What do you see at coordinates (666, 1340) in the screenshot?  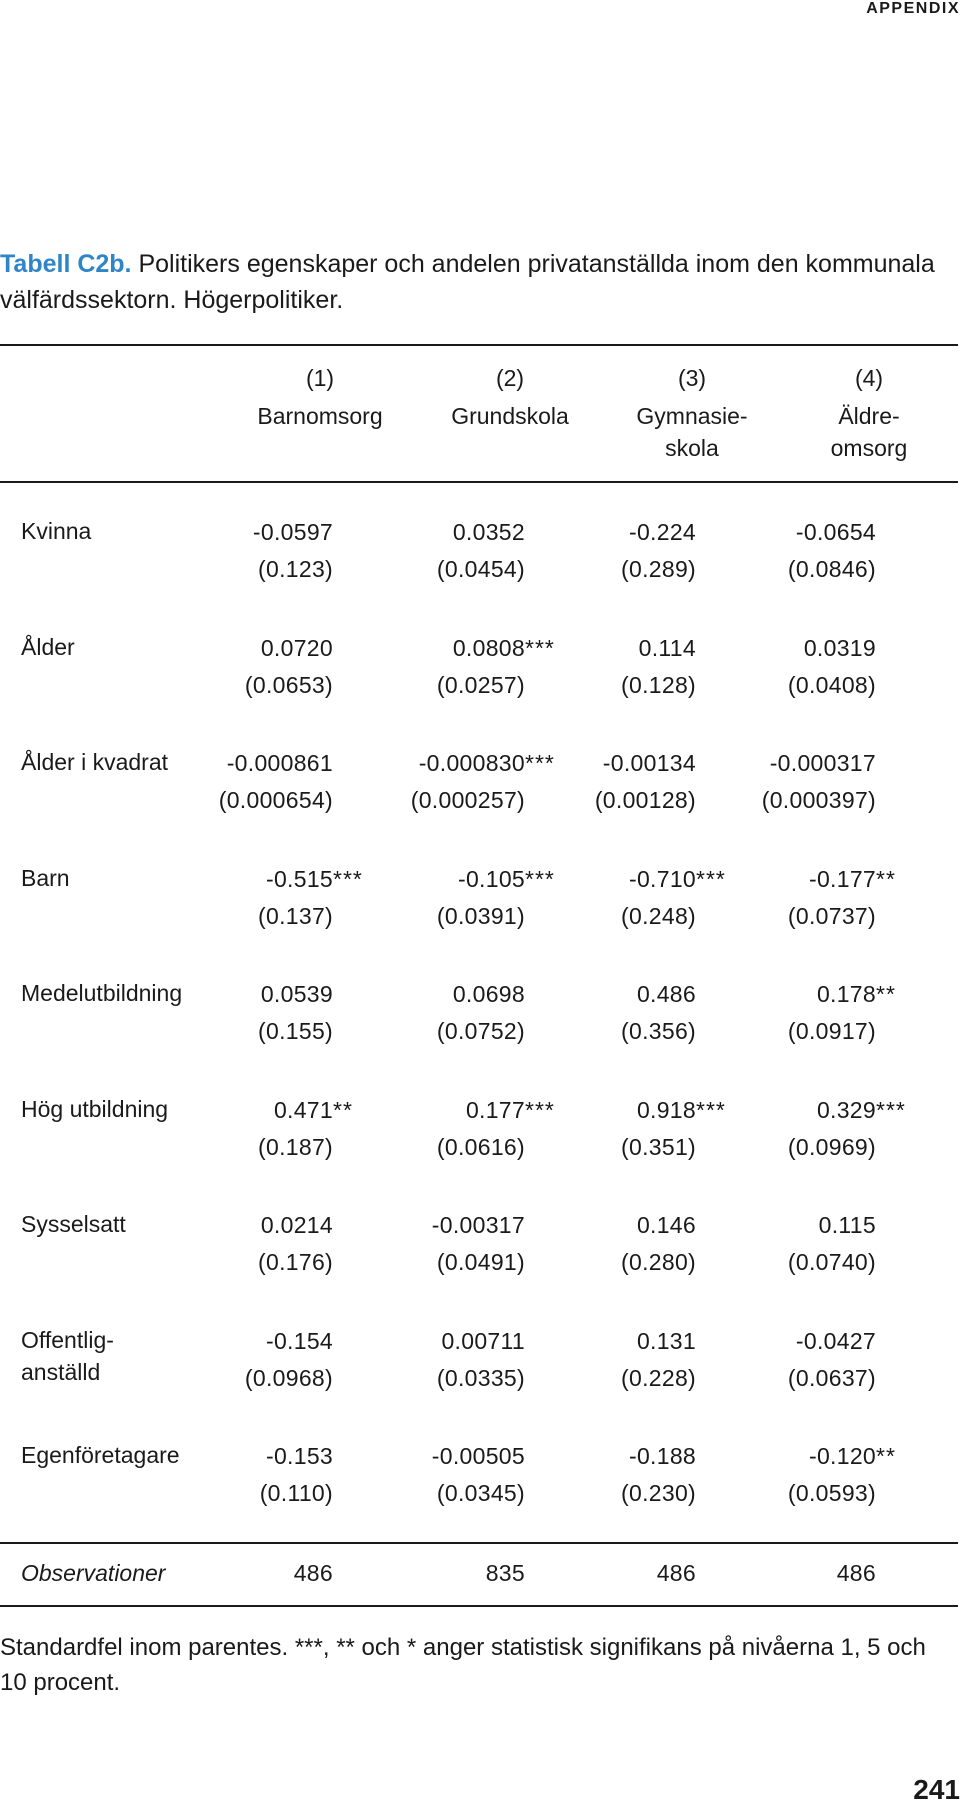 I see `coefficient-value: 0.131` at bounding box center [666, 1340].